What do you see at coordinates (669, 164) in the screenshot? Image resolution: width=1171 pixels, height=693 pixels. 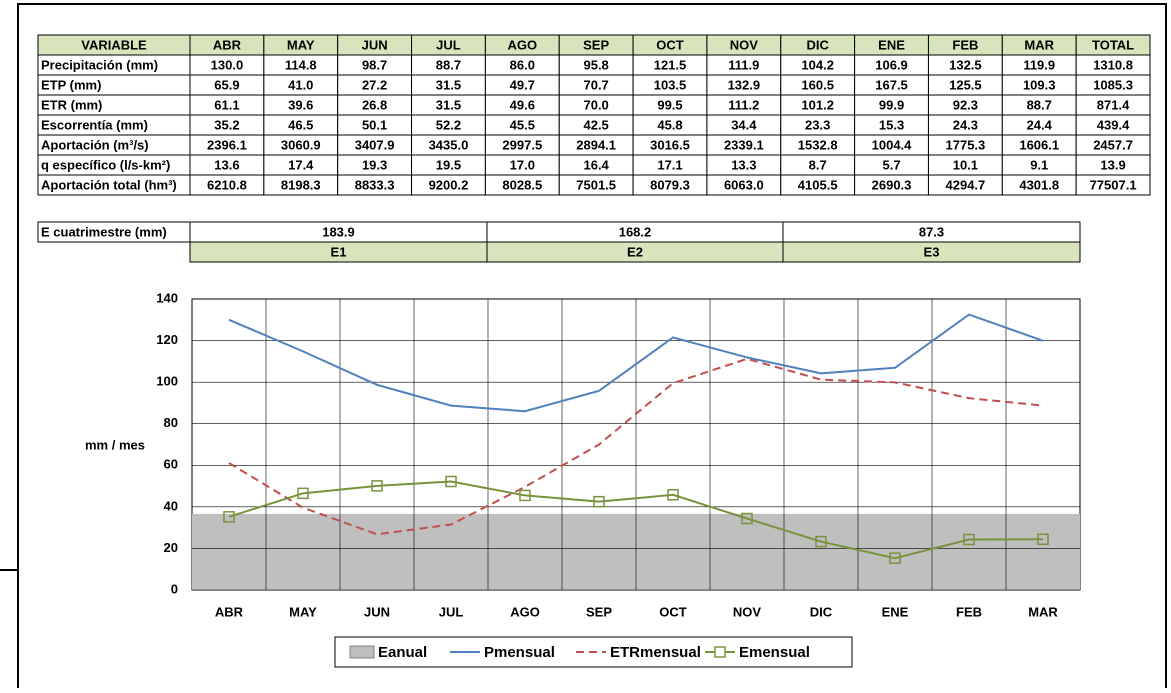 I see `cell-text: 17.1` at bounding box center [669, 164].